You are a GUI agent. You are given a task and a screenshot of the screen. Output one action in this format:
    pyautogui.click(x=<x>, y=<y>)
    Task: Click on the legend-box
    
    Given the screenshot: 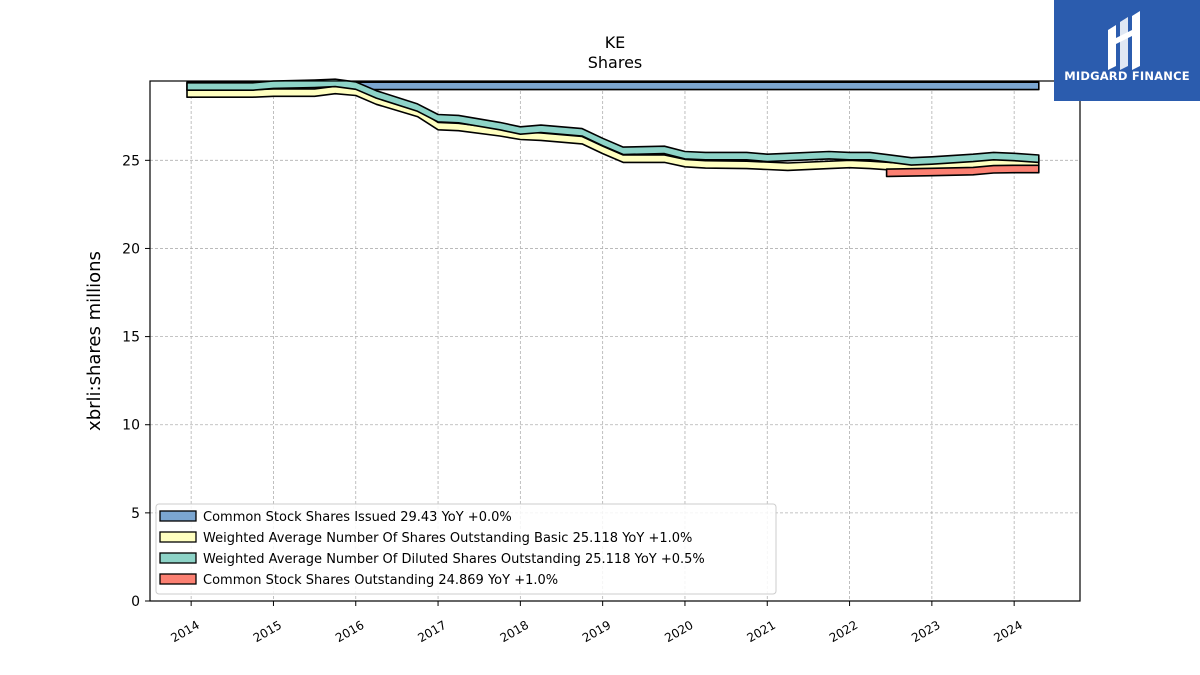 What is the action you would take?
    pyautogui.click(x=466, y=549)
    